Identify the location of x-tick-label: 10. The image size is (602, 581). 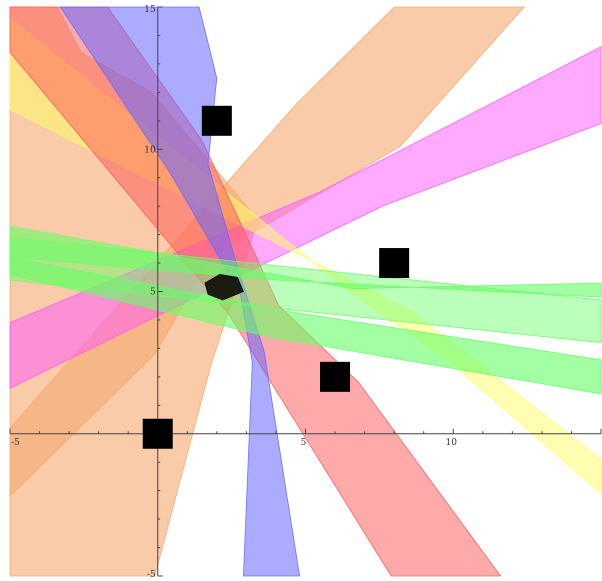
(452, 443).